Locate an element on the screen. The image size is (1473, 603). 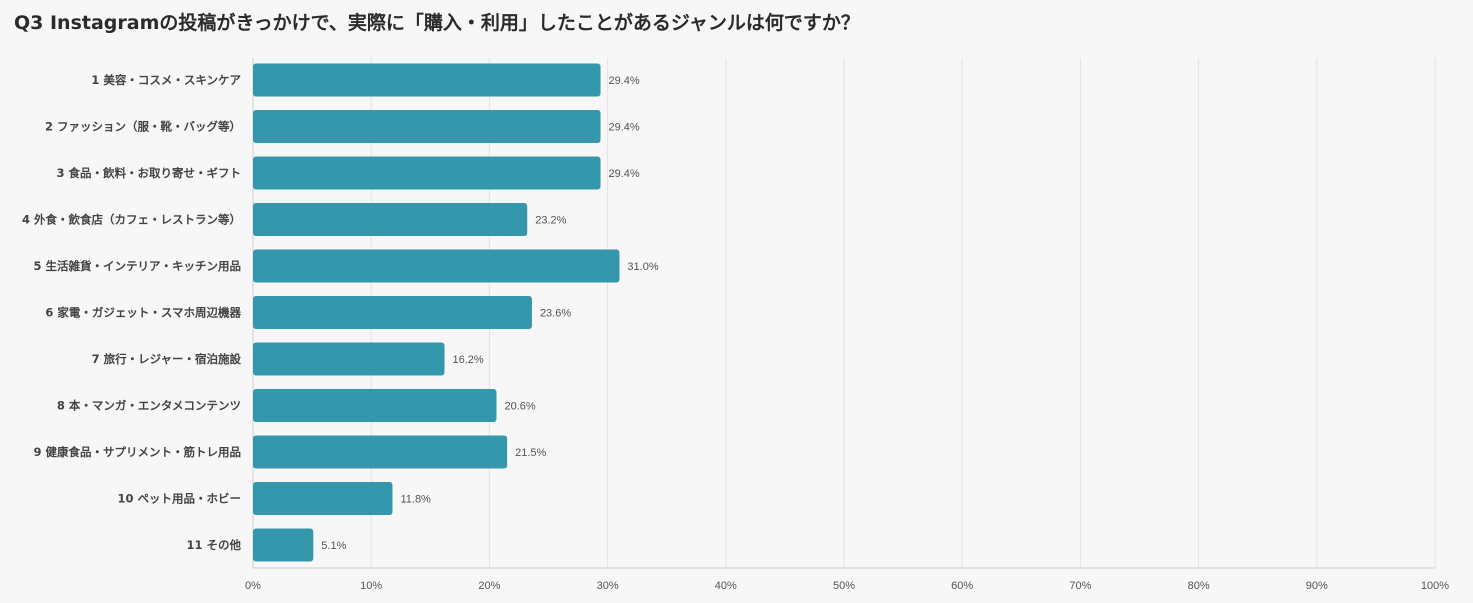
value-label: 5.1% is located at coordinates (333, 546).